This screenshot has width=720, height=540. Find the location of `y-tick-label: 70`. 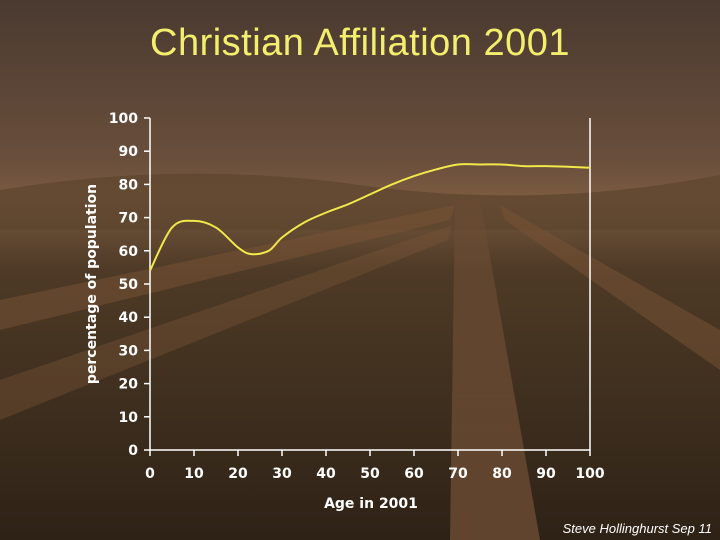

y-tick-label: 70 is located at coordinates (129, 219).